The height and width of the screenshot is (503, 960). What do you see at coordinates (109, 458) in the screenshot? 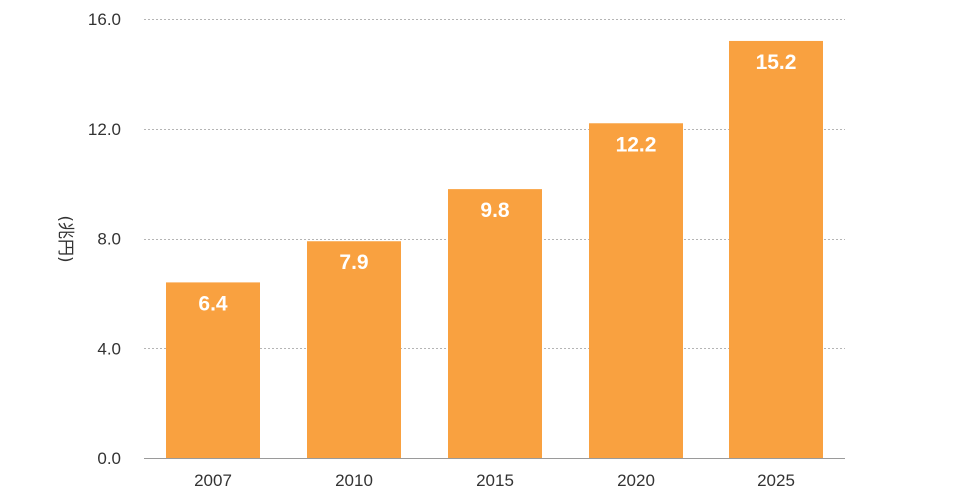
I see `y-tick-label: 0.0` at bounding box center [109, 458].